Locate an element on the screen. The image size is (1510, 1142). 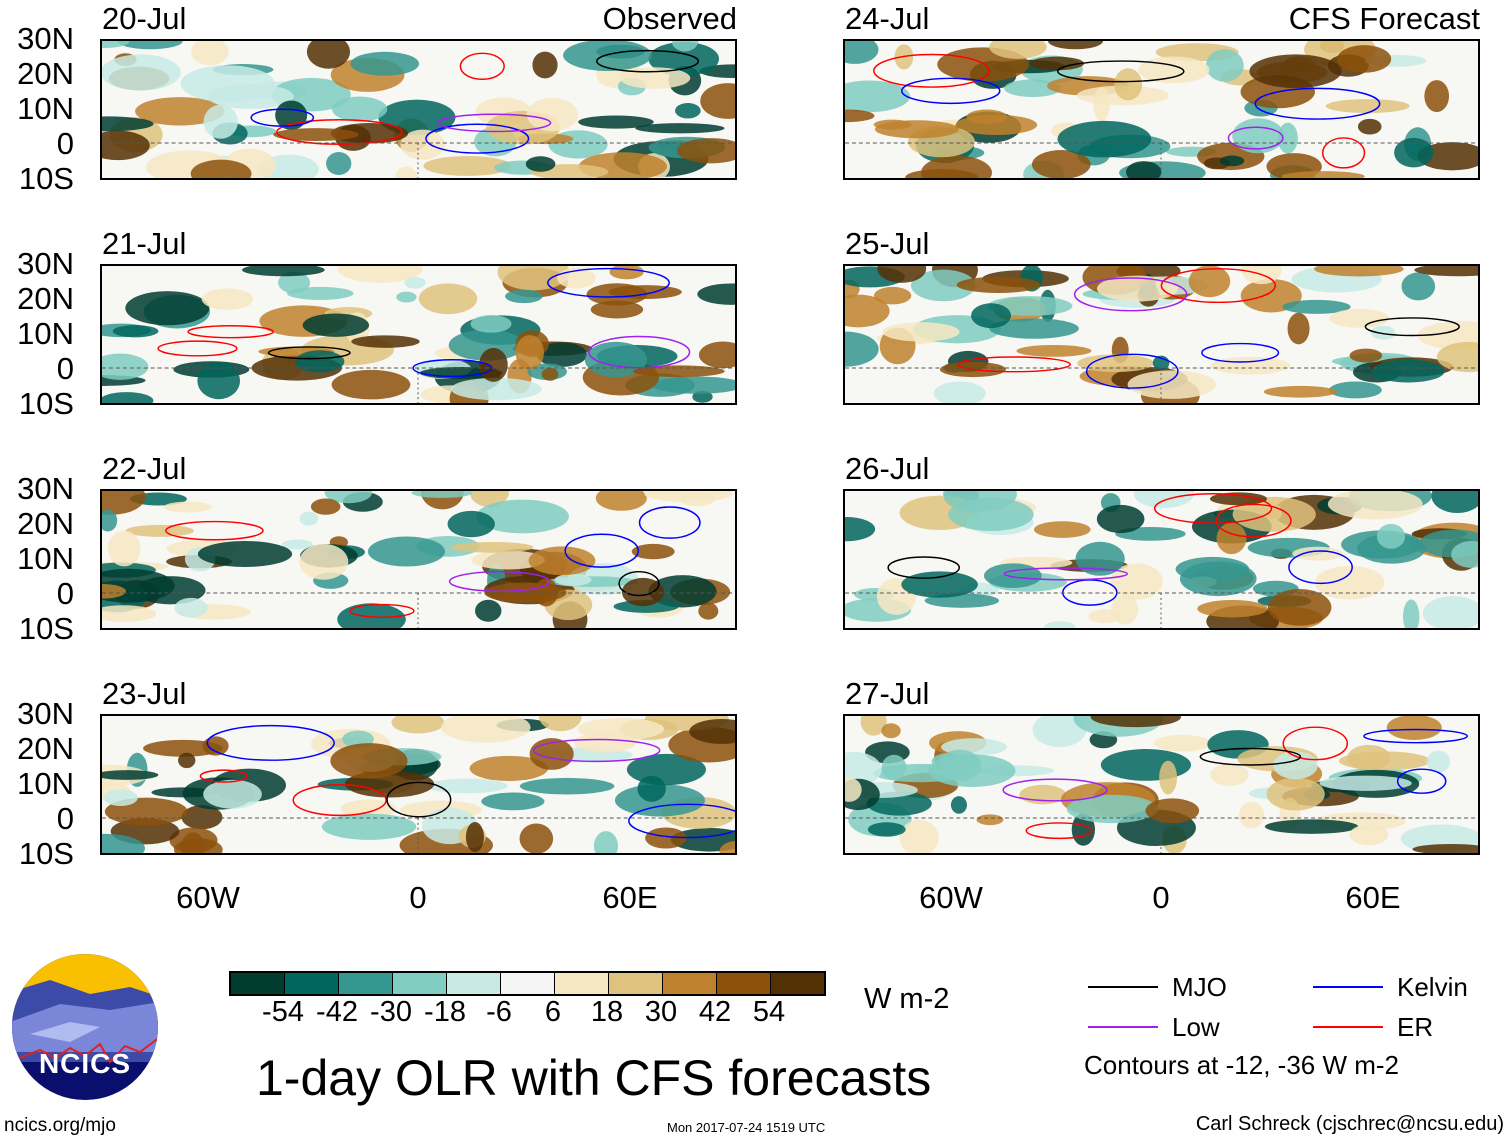
colorbar-label: -54 is located at coordinates (283, 1012).